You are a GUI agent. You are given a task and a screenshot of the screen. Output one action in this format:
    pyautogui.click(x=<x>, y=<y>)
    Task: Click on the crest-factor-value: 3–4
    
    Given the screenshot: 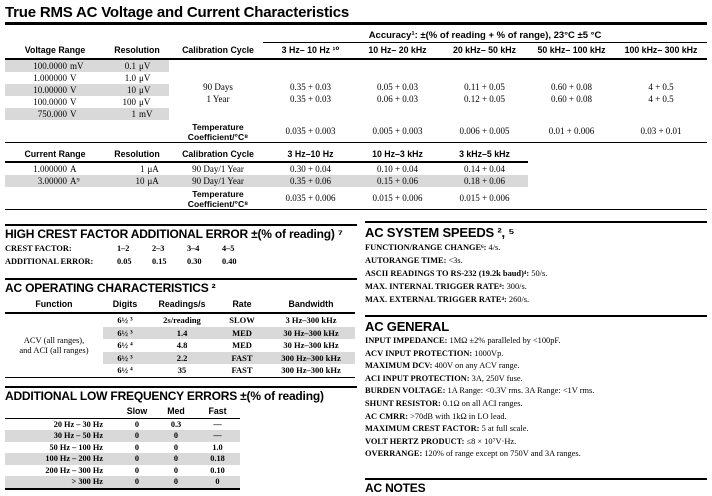 What is the action you would take?
    pyautogui.click(x=193, y=248)
    